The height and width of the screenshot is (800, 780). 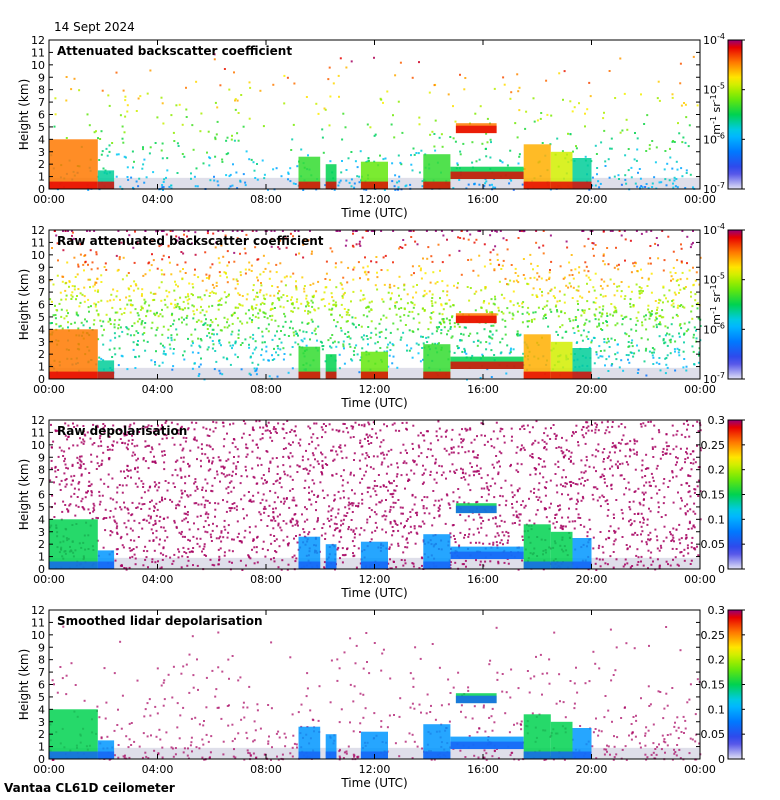 What do you see at coordinates (714, 188) in the screenshot?
I see `colorbar-tick-label: 10⁻⁷` at bounding box center [714, 188].